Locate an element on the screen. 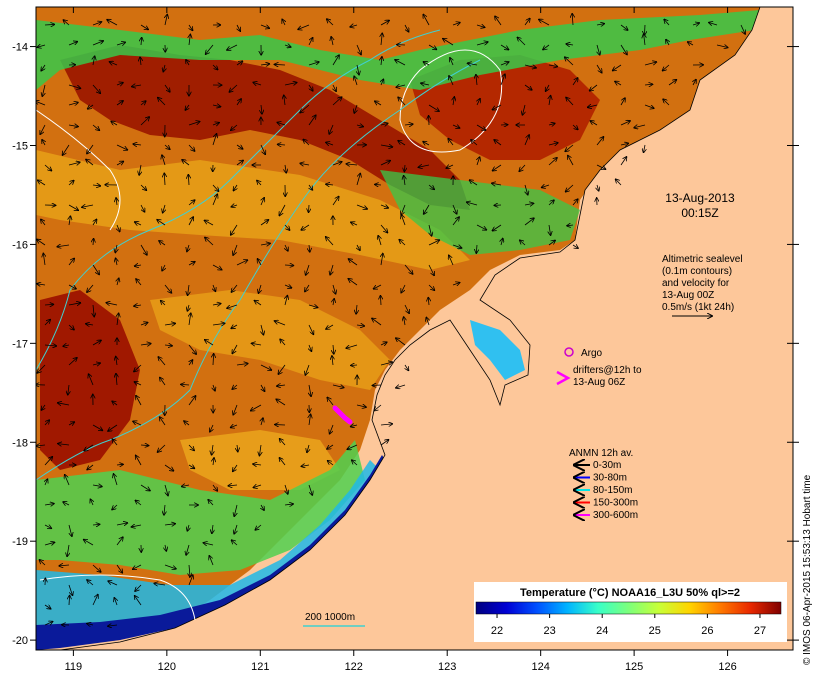 The width and height of the screenshot is (820, 680). colorbar-tick-label: 22 is located at coordinates (497, 631).